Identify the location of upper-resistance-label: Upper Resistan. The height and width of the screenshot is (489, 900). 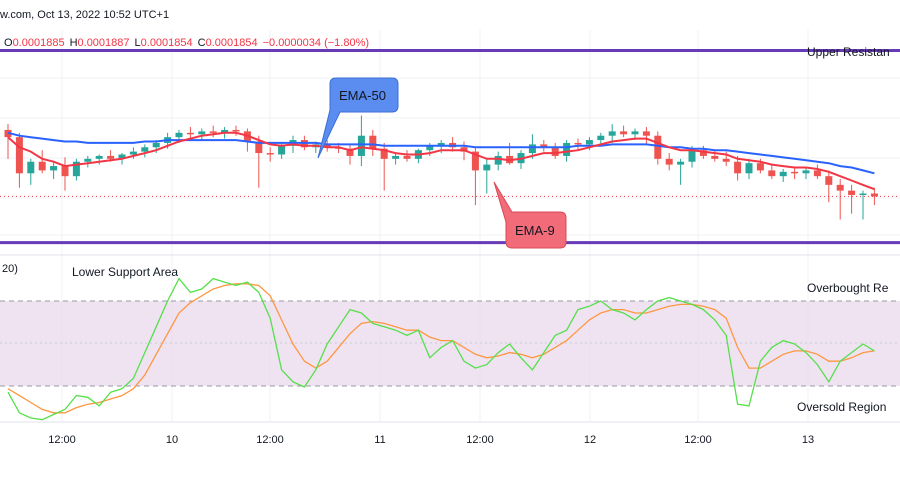
(848, 52).